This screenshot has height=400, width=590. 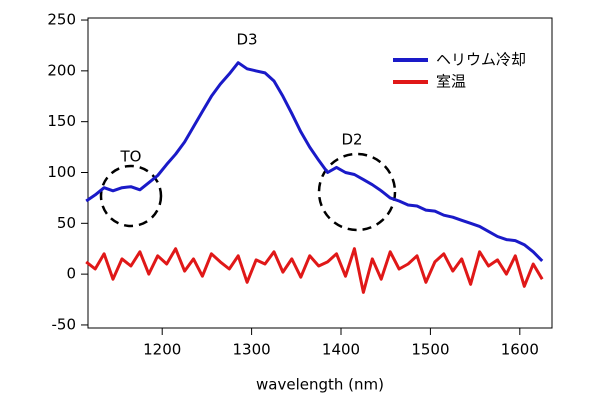 I want to click on y-tick-label: 0, so click(x=71, y=274).